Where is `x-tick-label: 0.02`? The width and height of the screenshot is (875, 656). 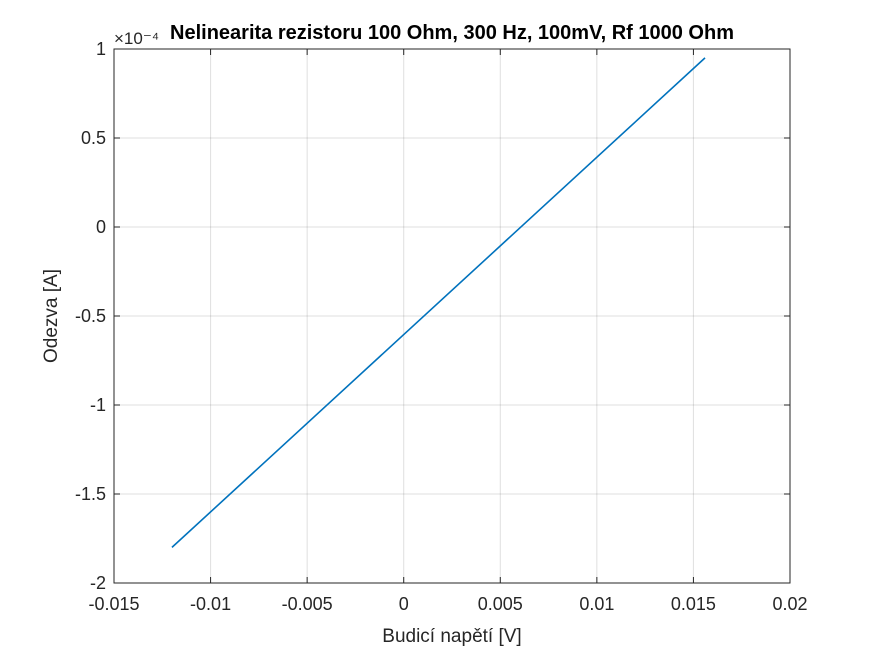
x-tick-label: 0.02 is located at coordinates (789, 604).